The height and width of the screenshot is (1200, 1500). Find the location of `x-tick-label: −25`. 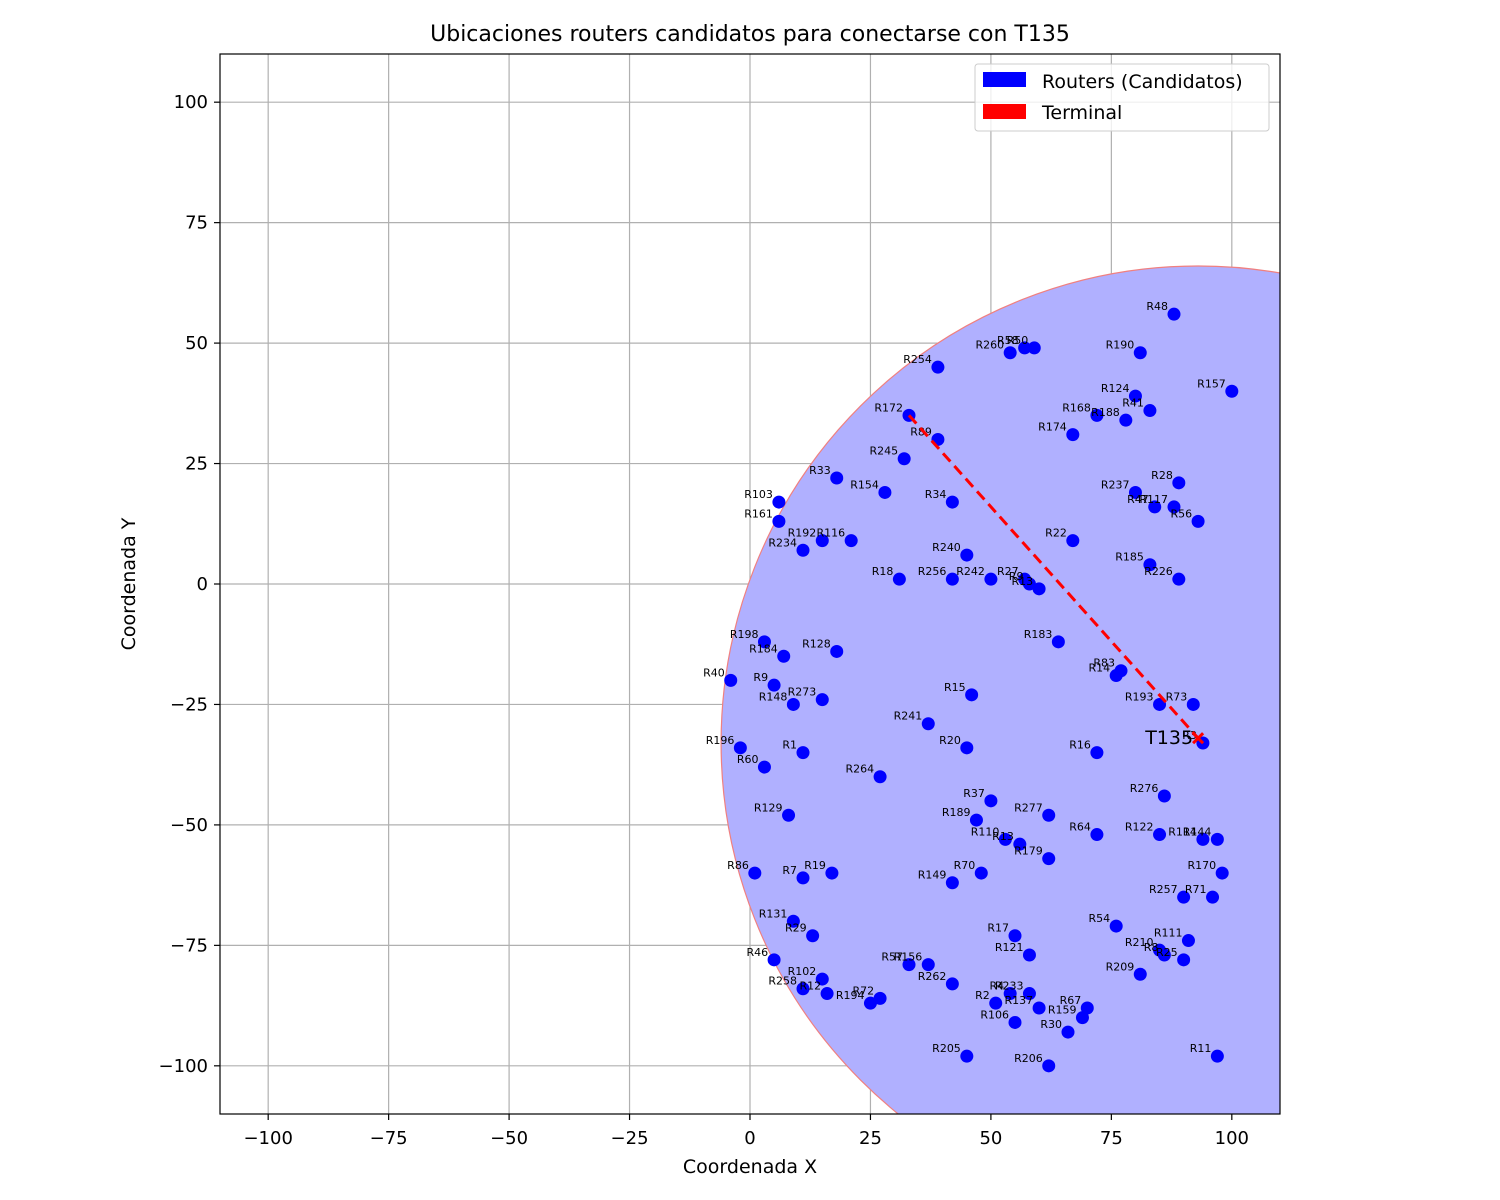

x-tick-label: −25 is located at coordinates (630, 1138).